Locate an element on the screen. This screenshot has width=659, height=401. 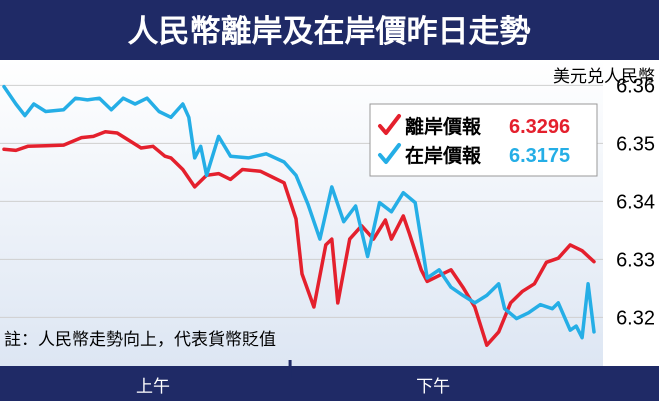
x-session-label: 上午 is located at coordinates (153, 387).